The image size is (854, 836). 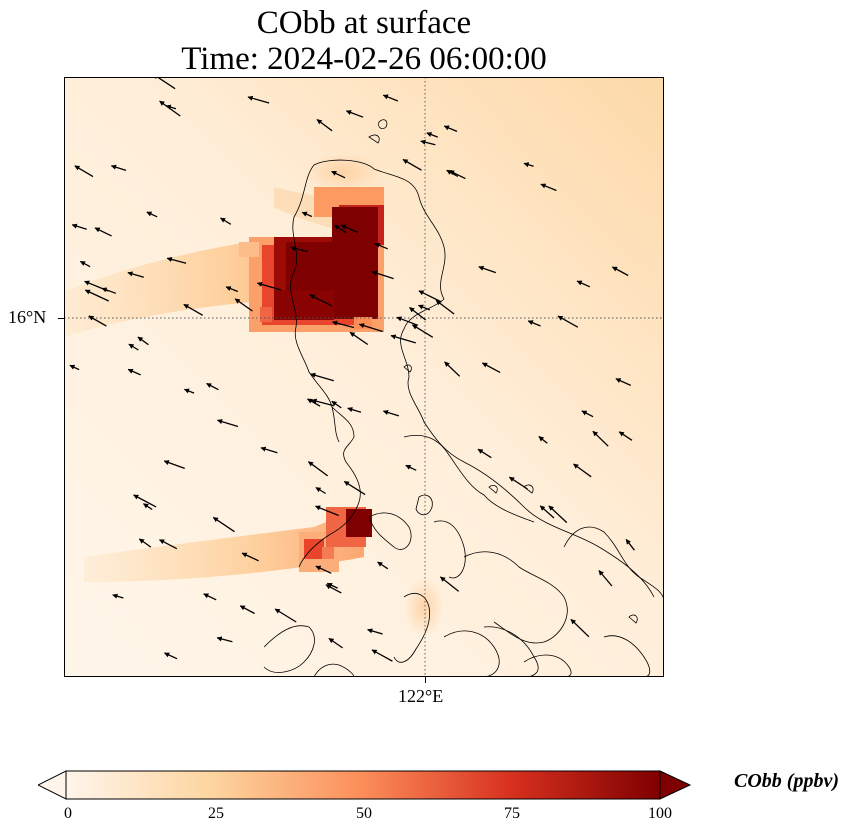 I want to click on colorbar, so click(x=365, y=785).